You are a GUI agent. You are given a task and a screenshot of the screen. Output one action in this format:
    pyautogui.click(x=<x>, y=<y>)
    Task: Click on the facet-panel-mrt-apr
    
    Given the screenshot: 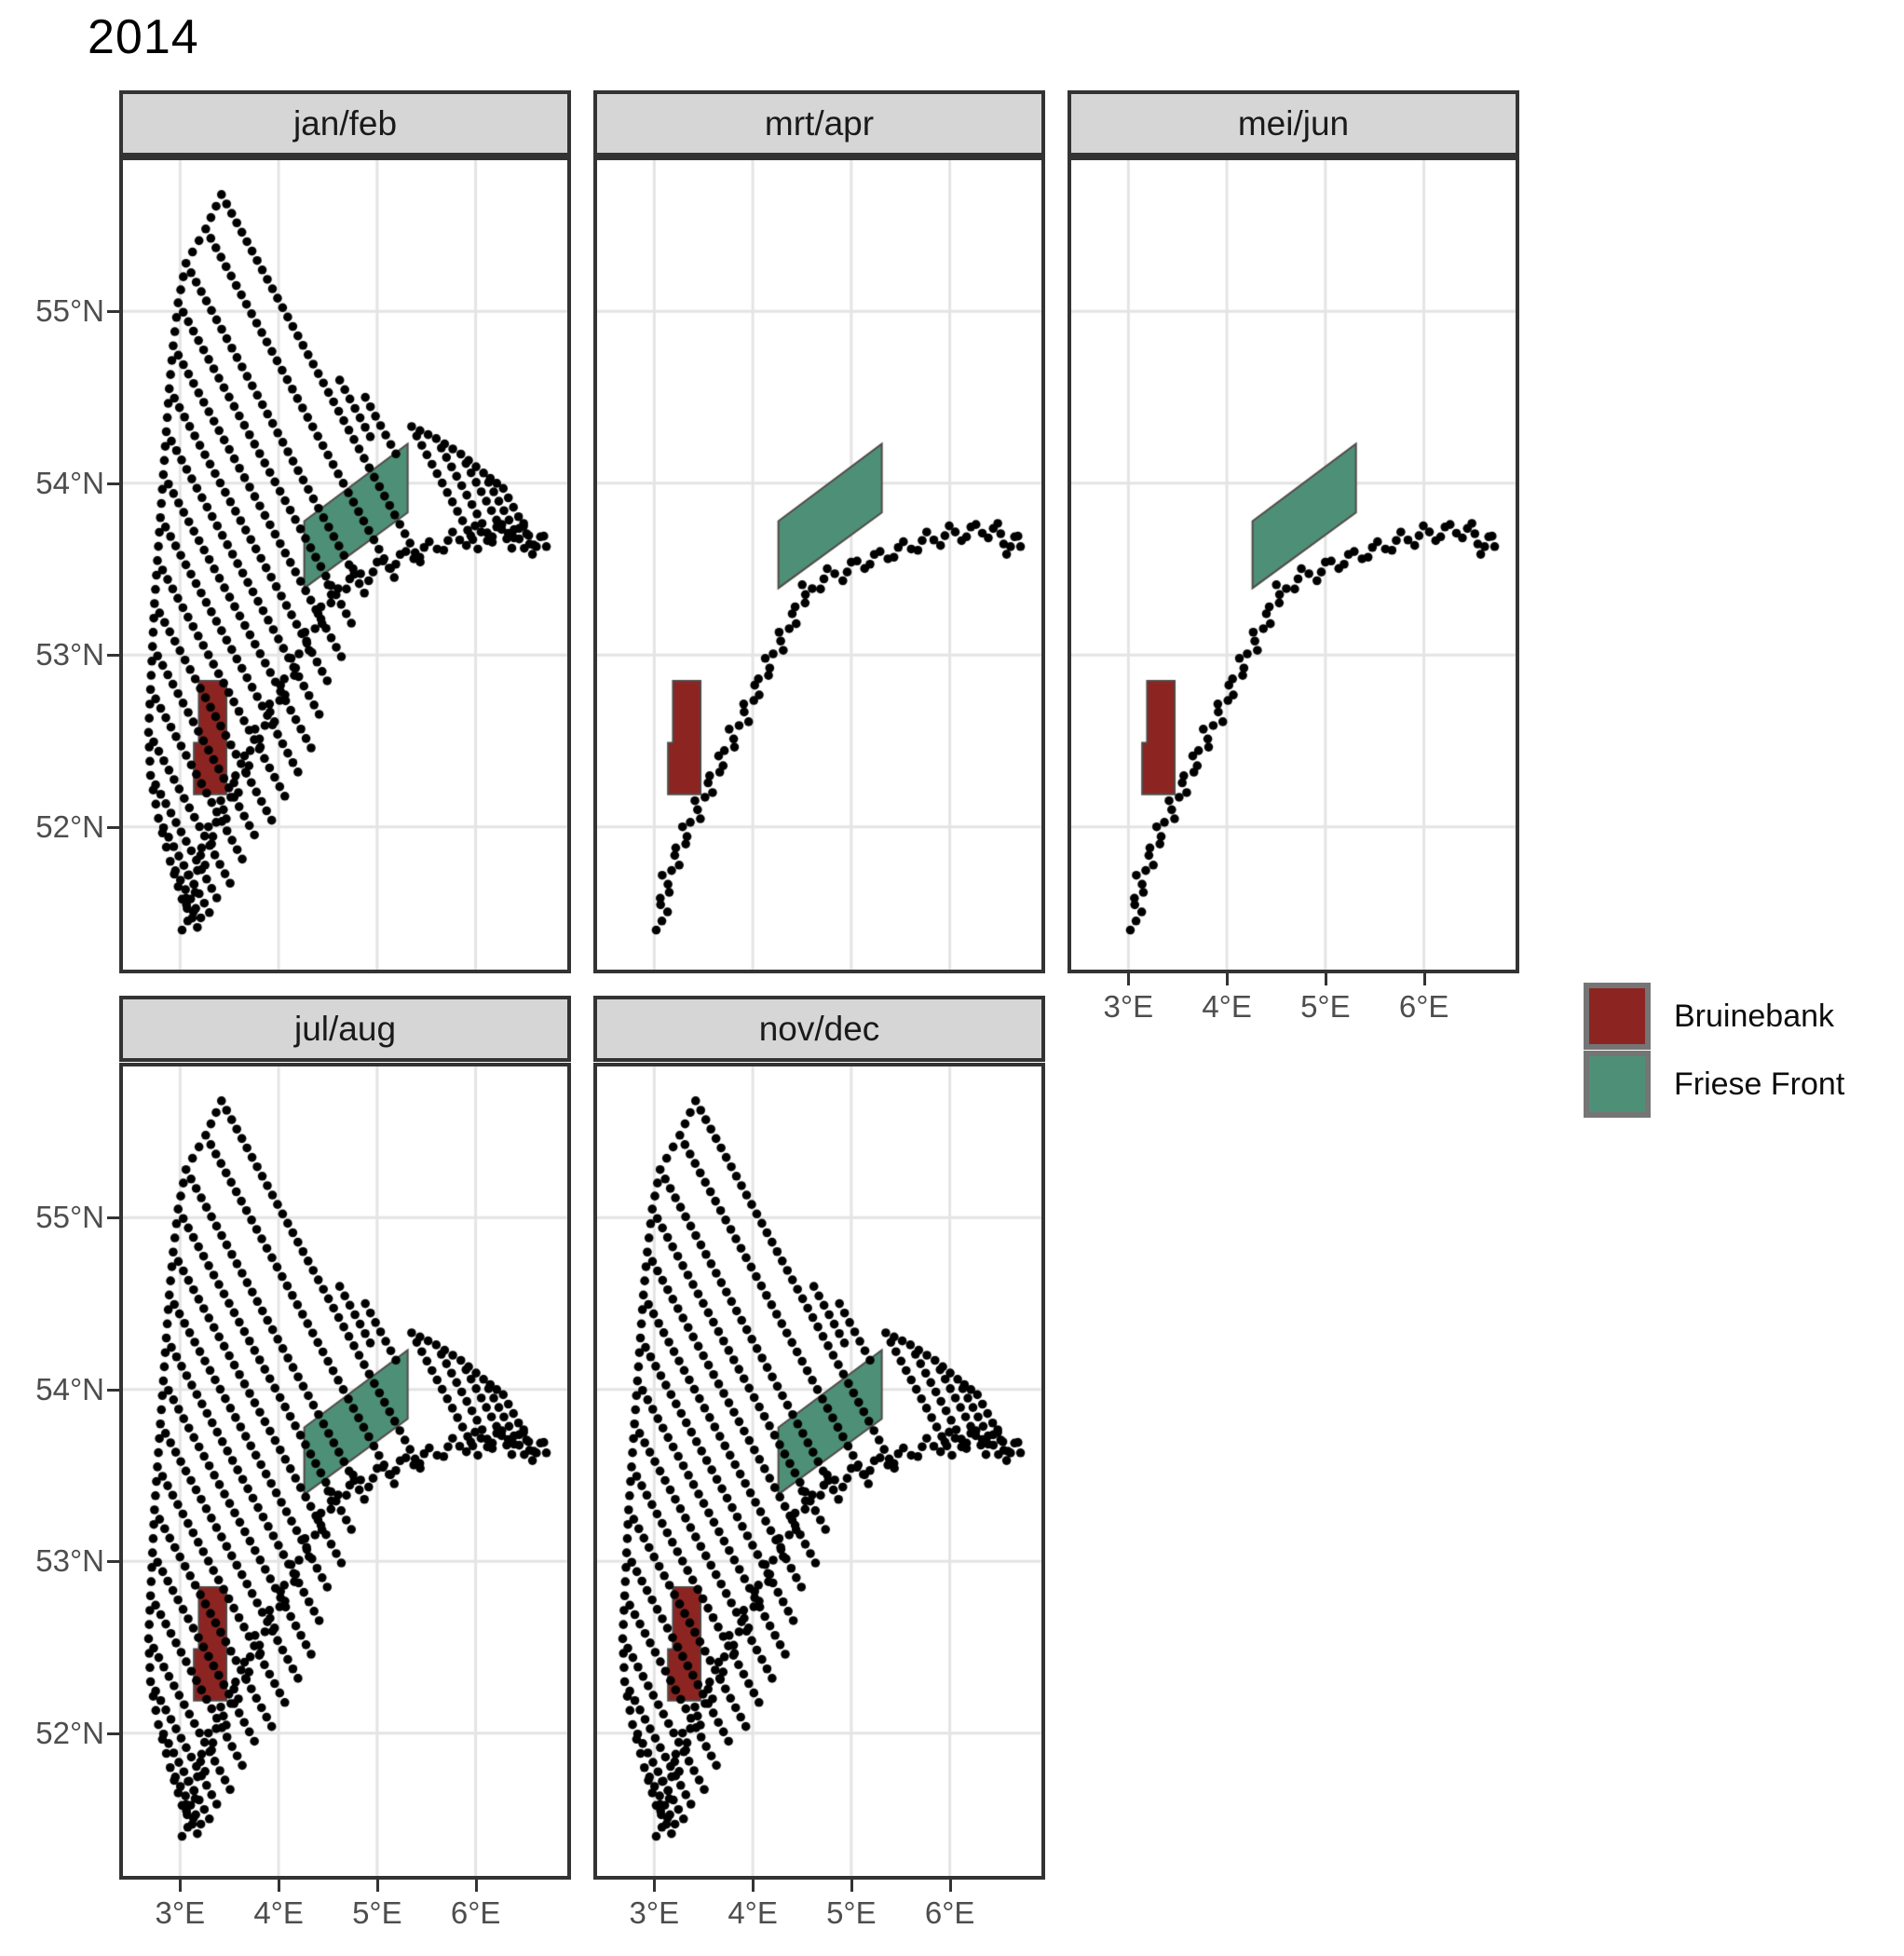 What is the action you would take?
    pyautogui.click(x=819, y=564)
    